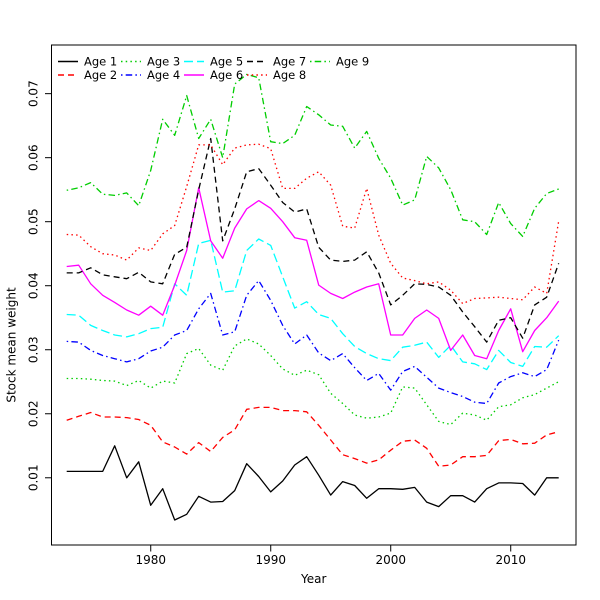  Describe the element at coordinates (34, 349) in the screenshot. I see `y-tick-label: 0.03` at that location.